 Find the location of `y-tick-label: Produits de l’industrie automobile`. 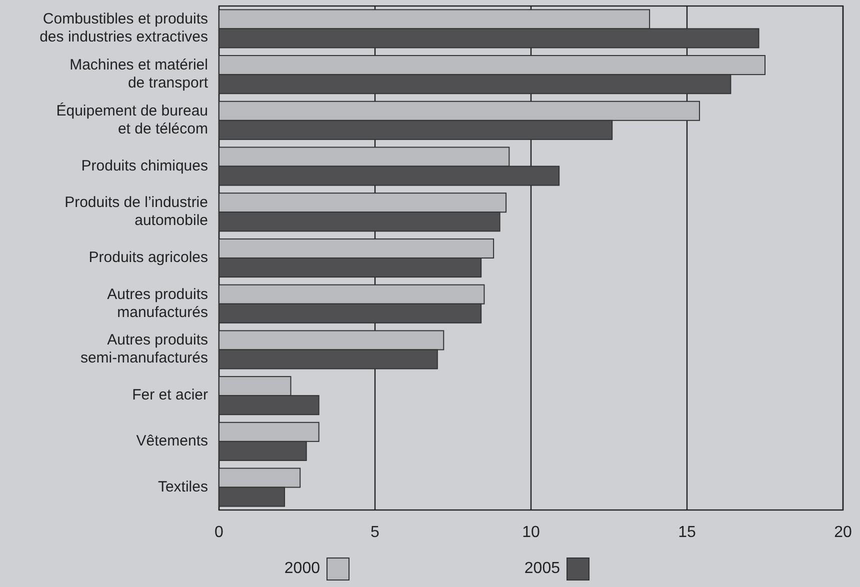

y-tick-label: Produits de l’industrie automobile is located at coordinates (136, 212).